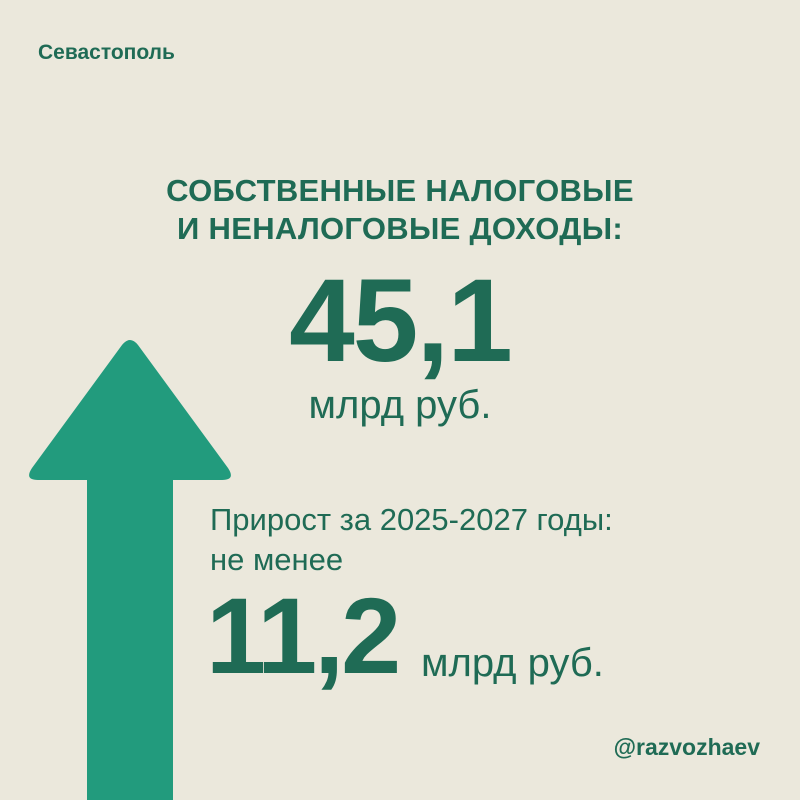 This screenshot has width=800, height=800. I want to click on main-value: 45,1, so click(401, 321).